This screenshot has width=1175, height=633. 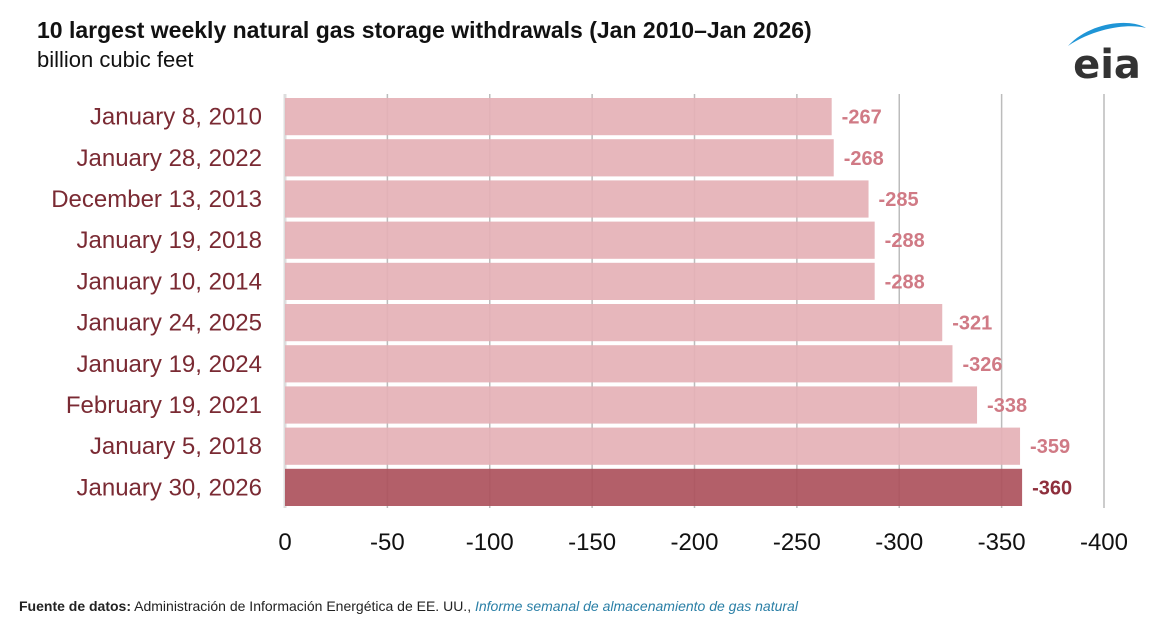 I want to click on x-tick-label: -150, so click(x=592, y=542).